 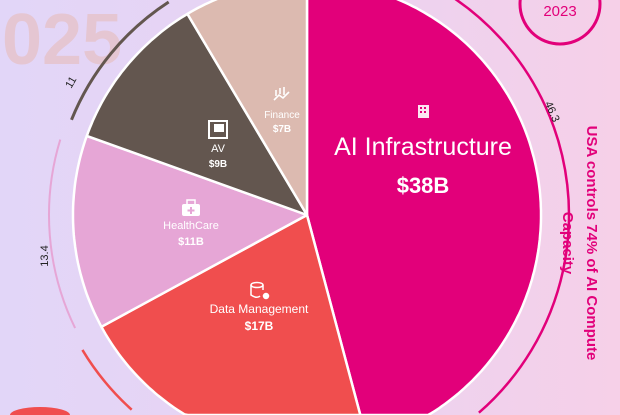 I want to click on year-badge-text: 2023, so click(x=559, y=11).